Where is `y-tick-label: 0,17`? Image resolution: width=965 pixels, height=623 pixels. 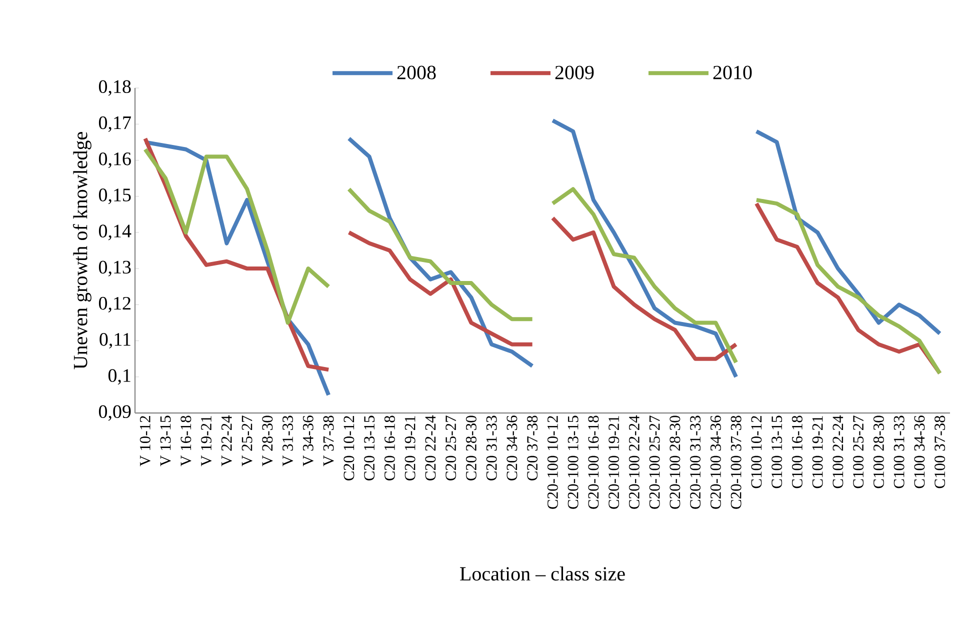 y-tick-label: 0,17 is located at coordinates (114, 124).